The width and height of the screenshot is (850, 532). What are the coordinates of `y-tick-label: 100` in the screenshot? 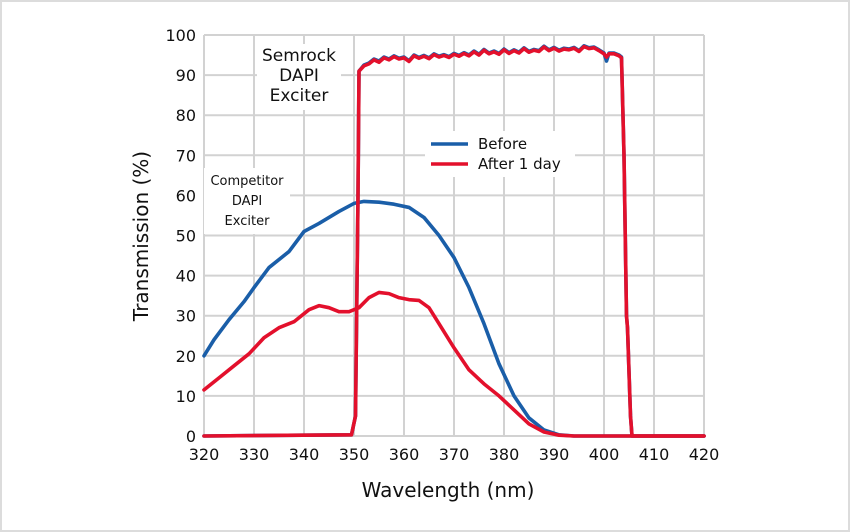 It's located at (180, 35).